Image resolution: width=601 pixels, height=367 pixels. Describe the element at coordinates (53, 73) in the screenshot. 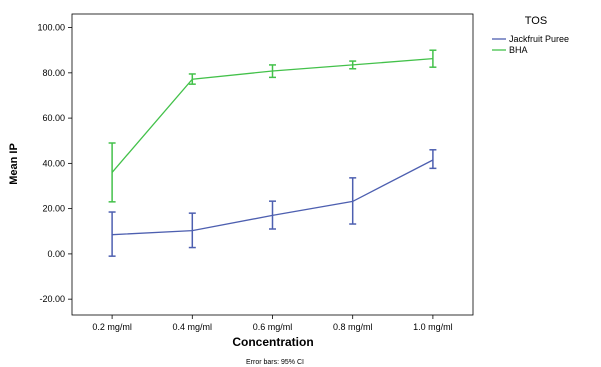

I see `y-tick-label: 80.00` at that location.